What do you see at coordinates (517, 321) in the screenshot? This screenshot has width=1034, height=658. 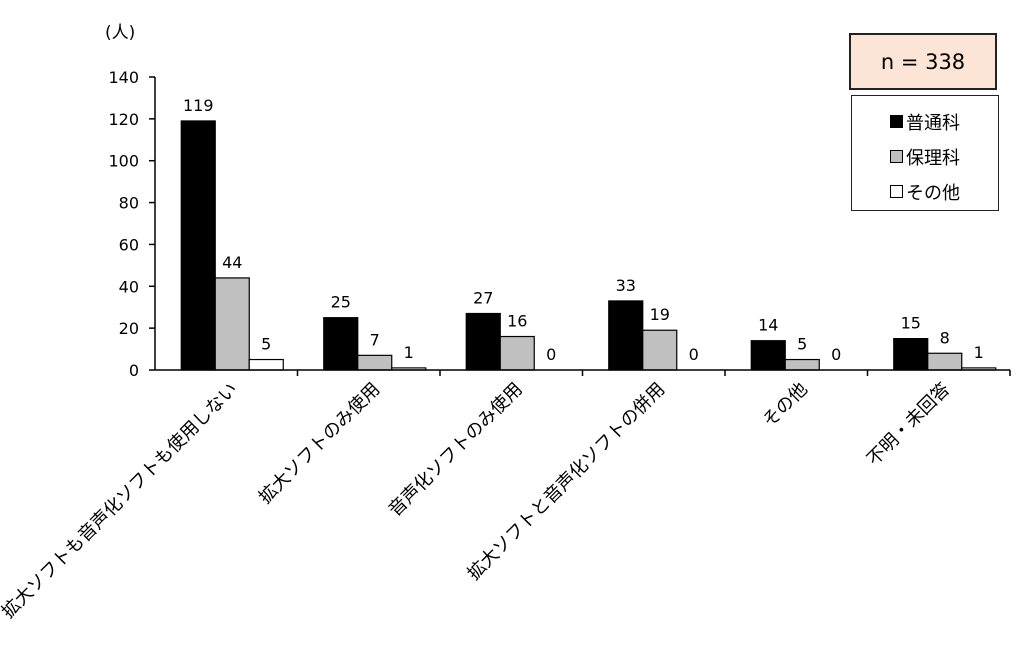 I see `data-label: 16` at bounding box center [517, 321].